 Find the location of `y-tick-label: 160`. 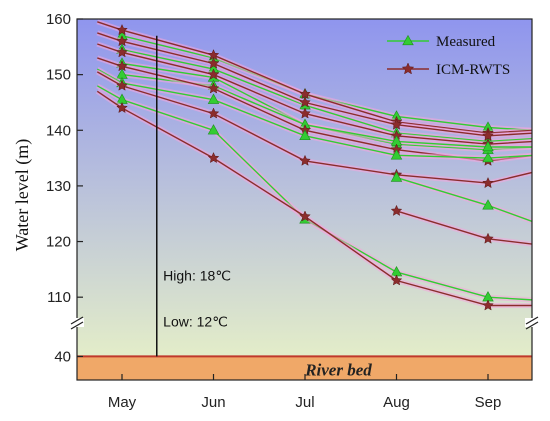

y-tick-label: 160 is located at coordinates (58, 19).